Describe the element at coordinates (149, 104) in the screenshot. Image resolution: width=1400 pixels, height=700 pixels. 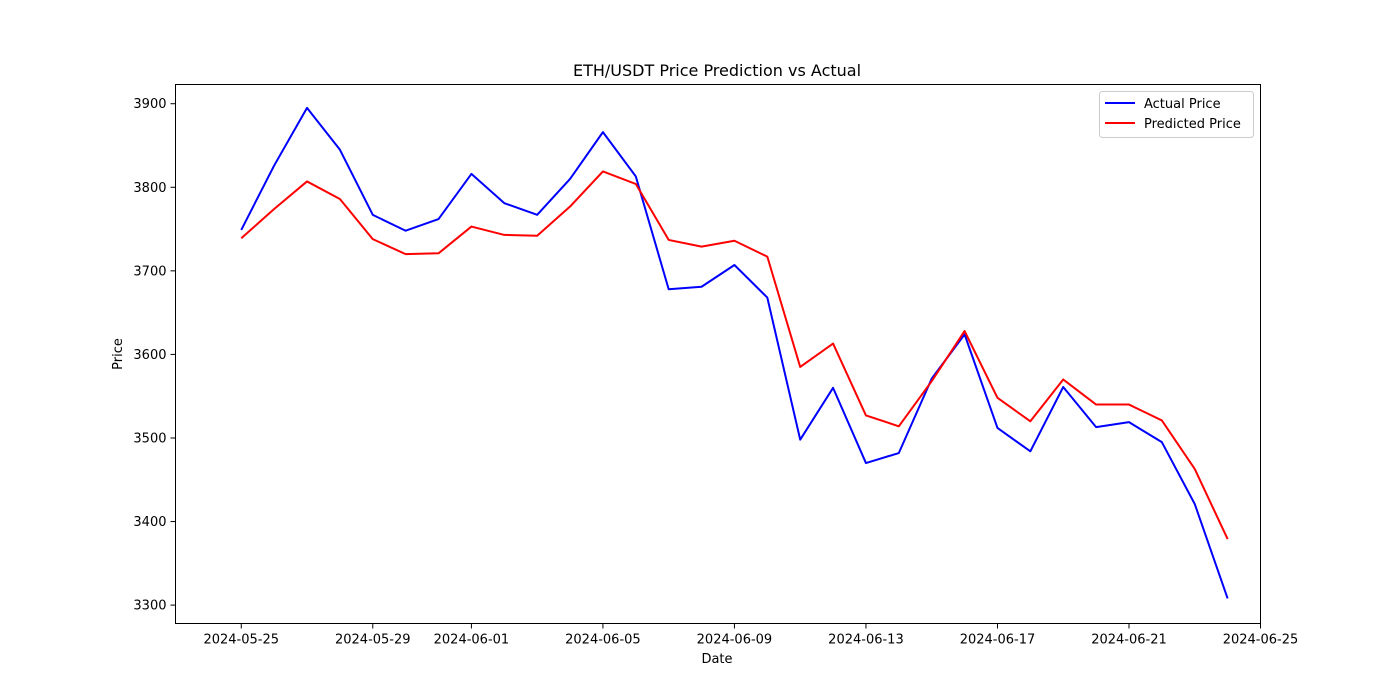
I see `y-tick-label: 3900` at that location.